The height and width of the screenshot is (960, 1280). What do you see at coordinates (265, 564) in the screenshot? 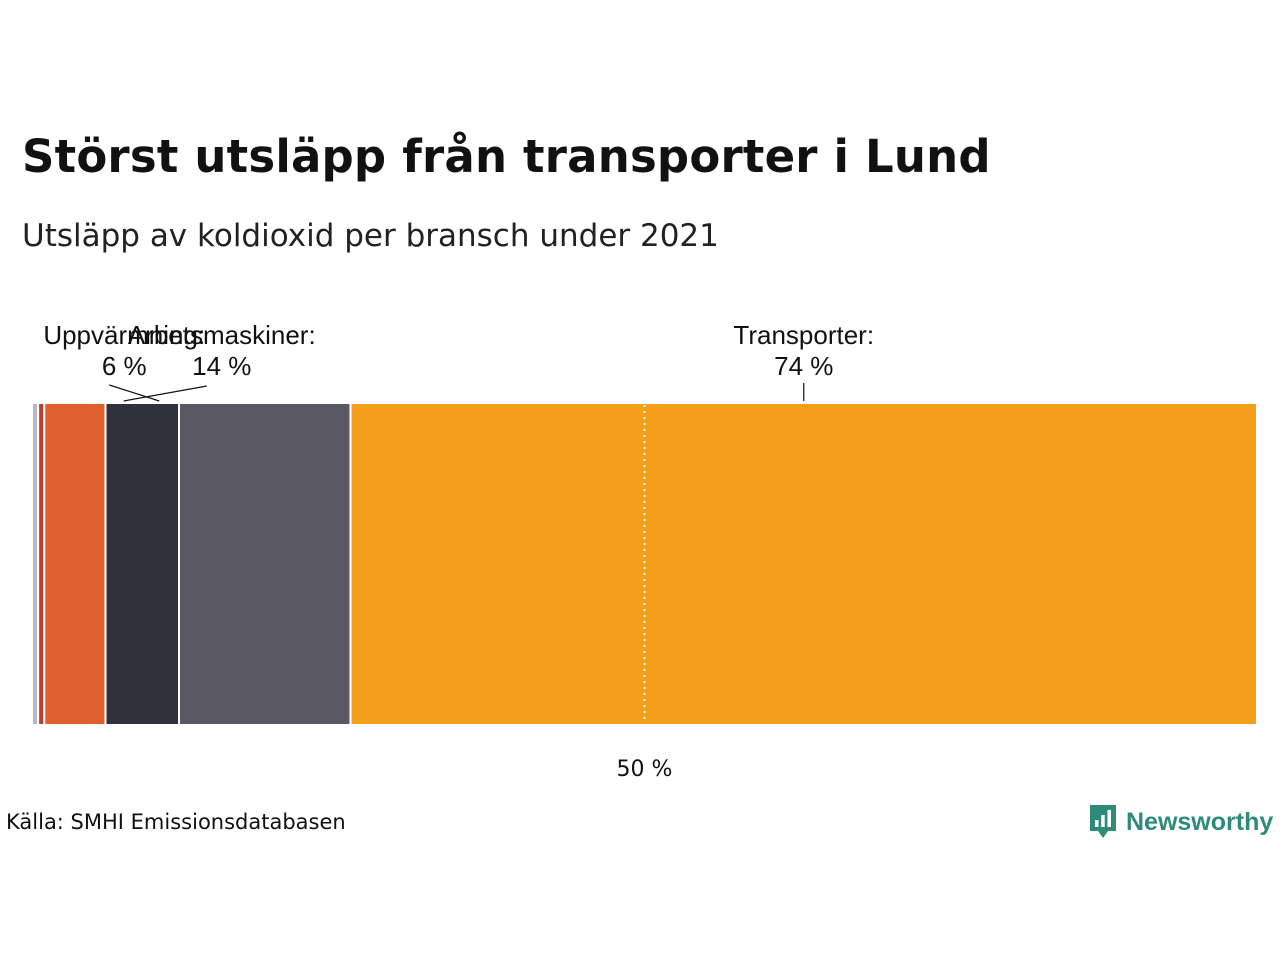
I see `bar-segment-arbetsmaskiner` at bounding box center [265, 564].